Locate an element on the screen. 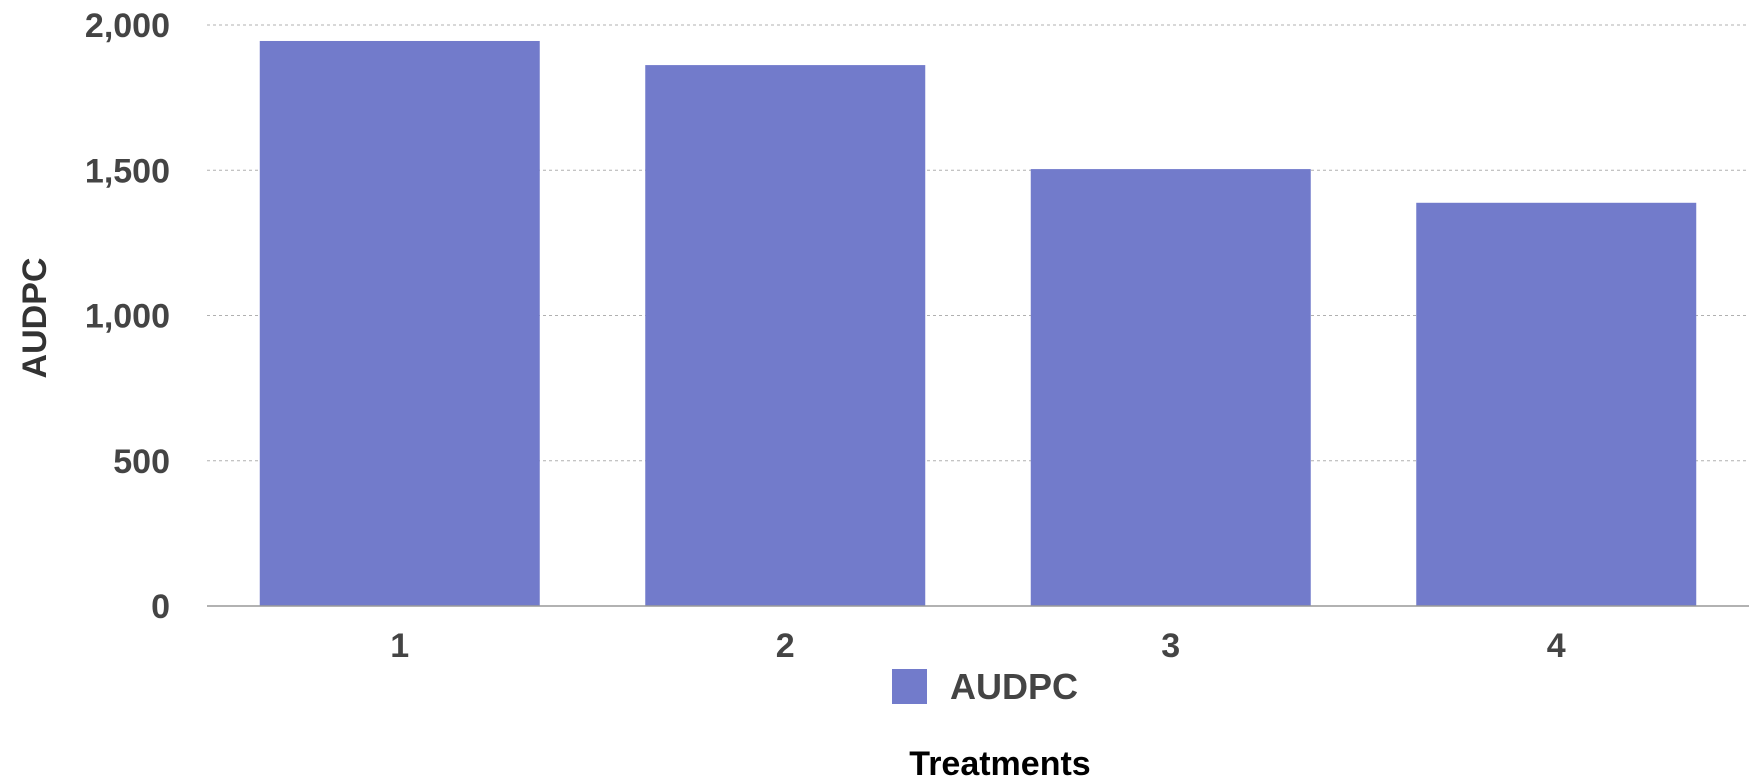 Image resolution: width=1749 pixels, height=779 pixels. legend: AUDPC is located at coordinates (985, 686).